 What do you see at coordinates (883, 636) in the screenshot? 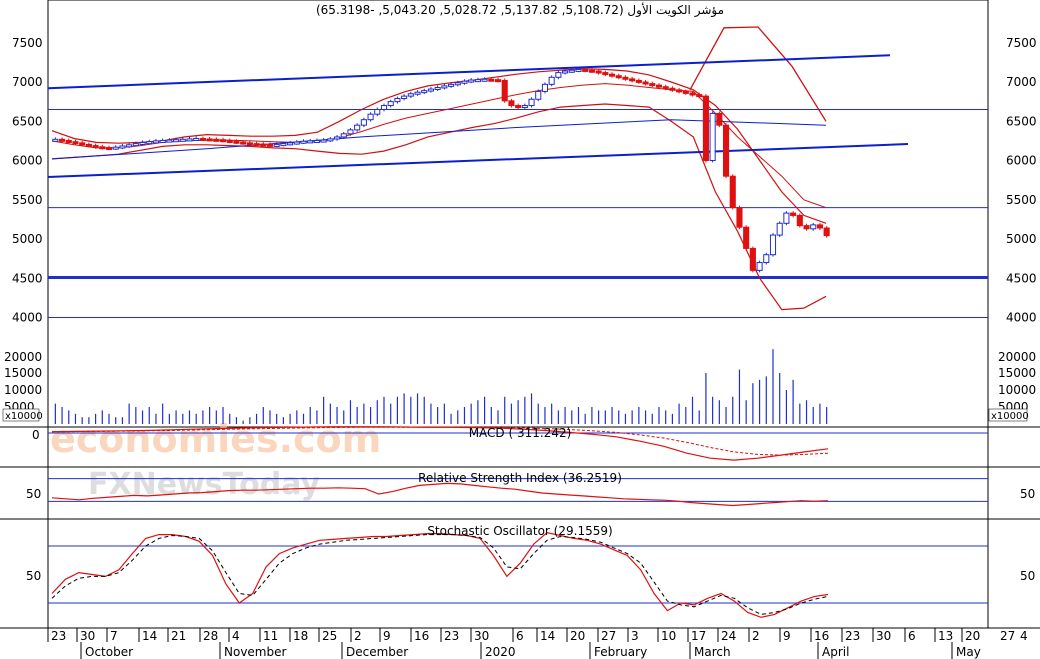
I see `x-day-label: 30` at bounding box center [883, 636].